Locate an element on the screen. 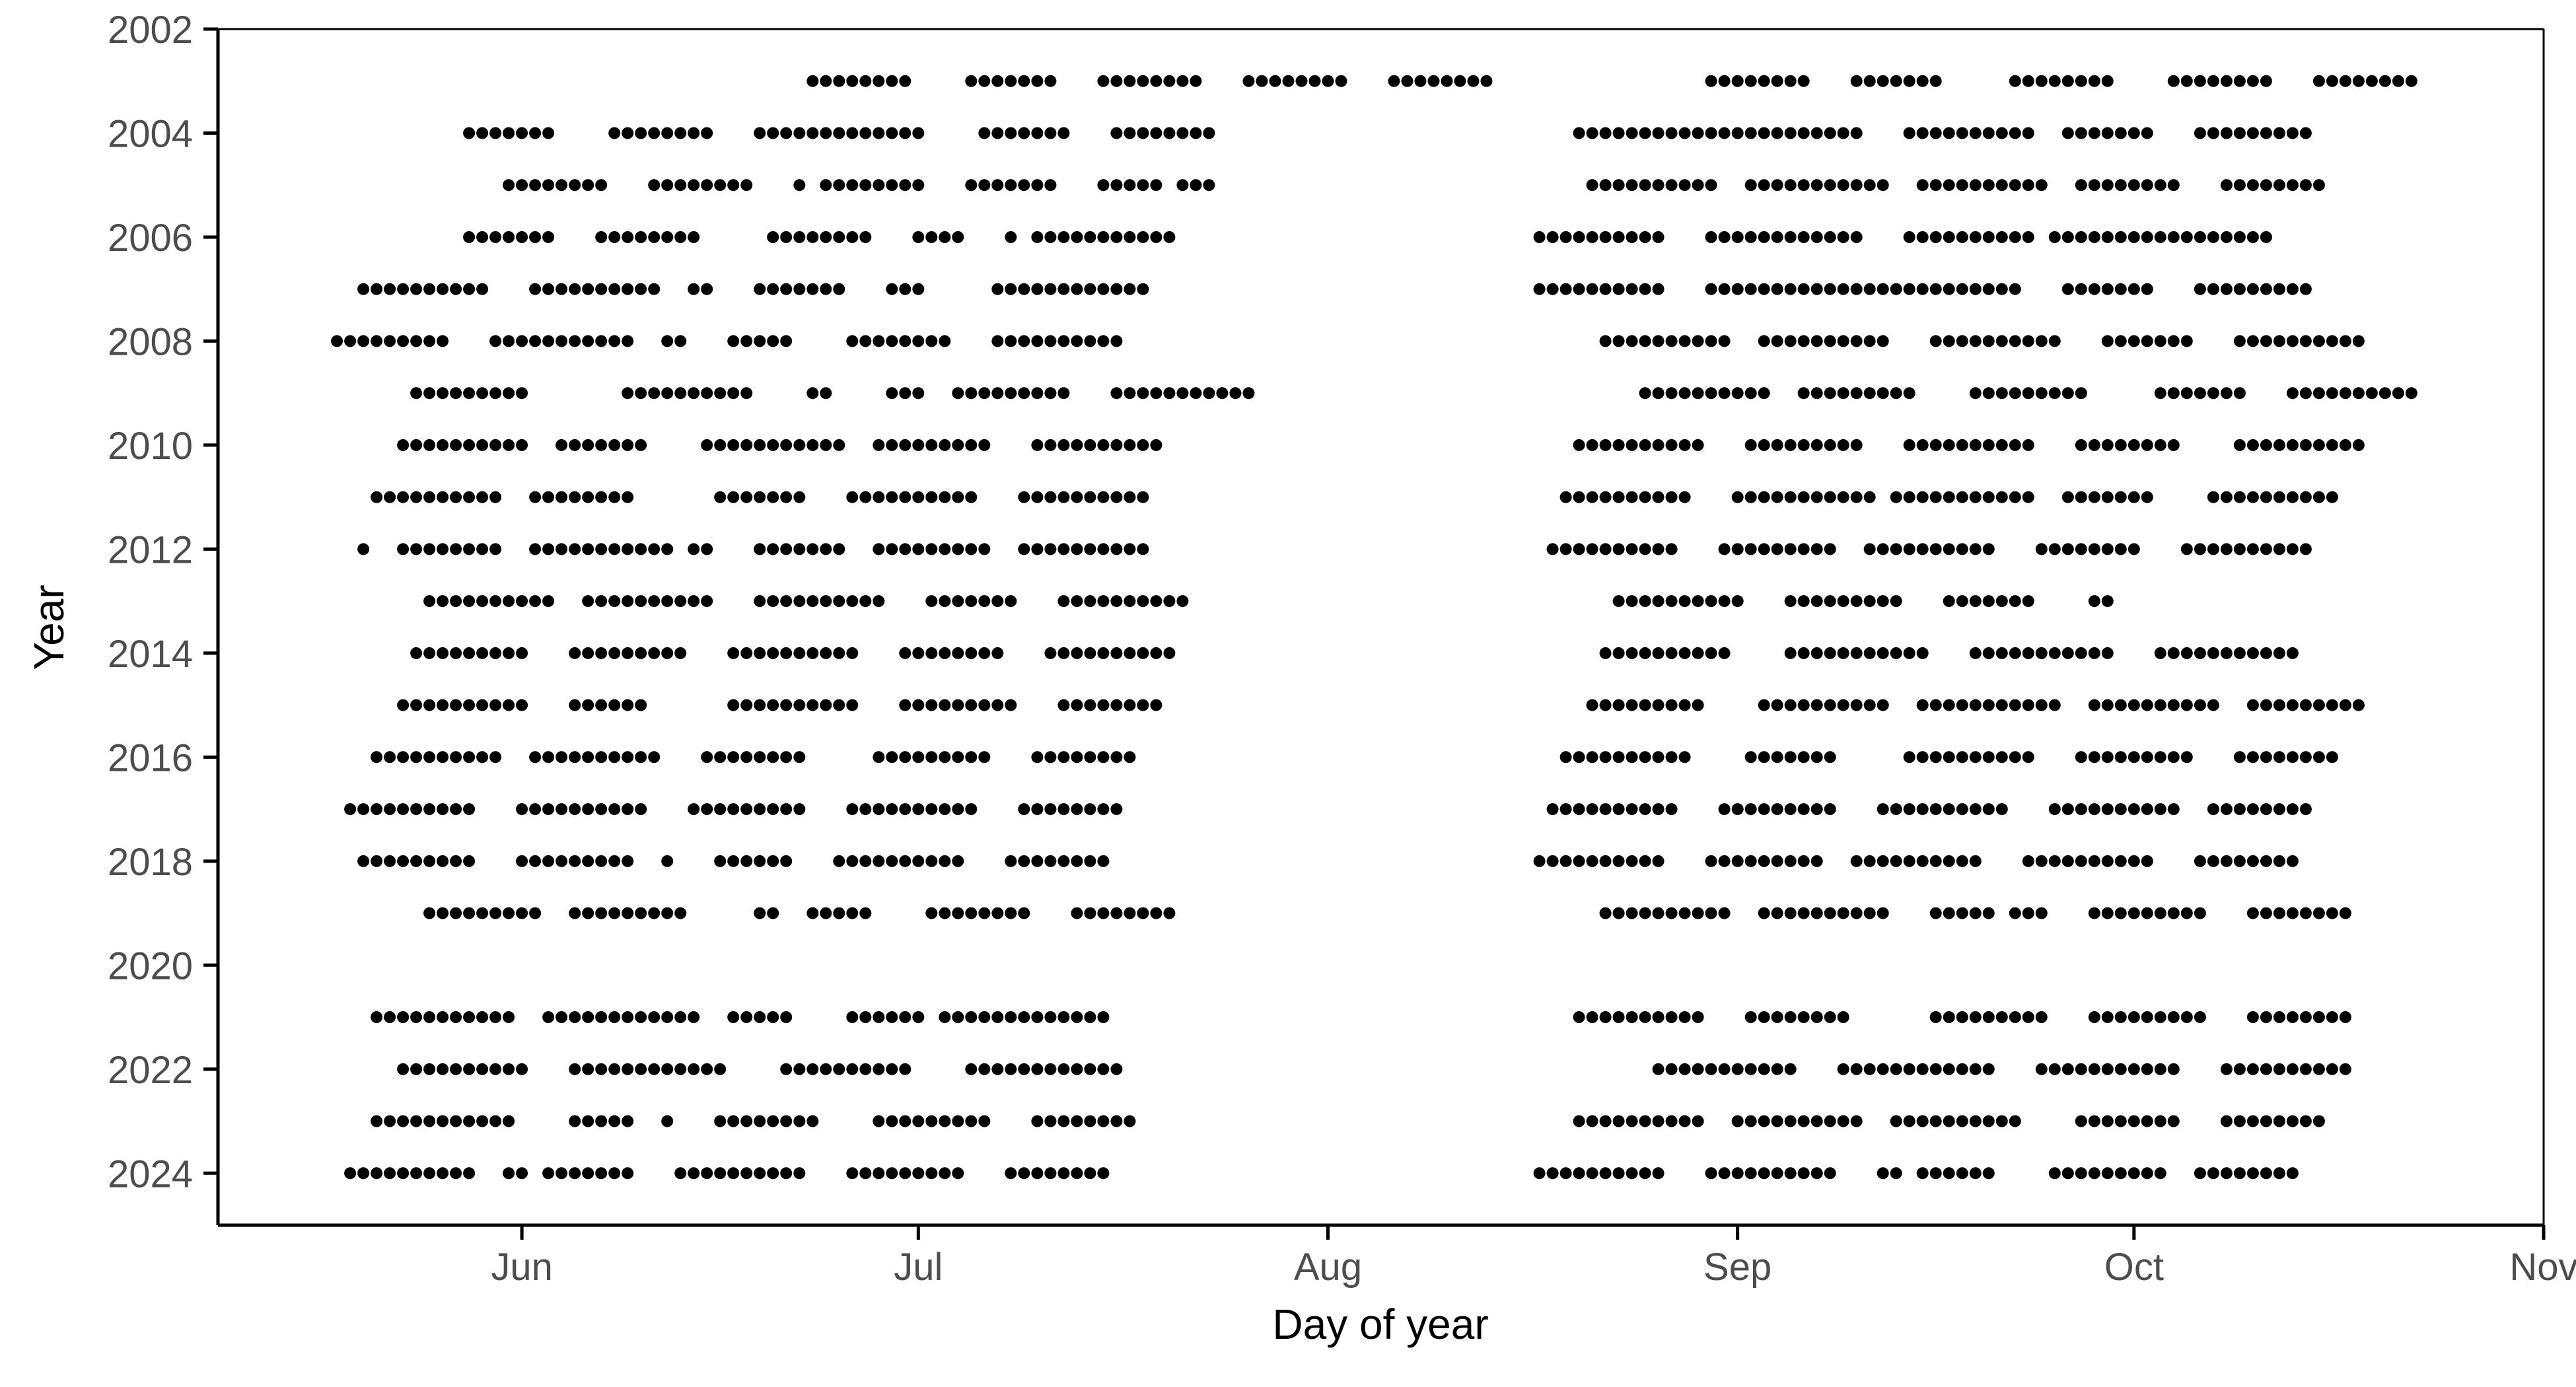  y-tick-label: 2006 is located at coordinates (150, 238).